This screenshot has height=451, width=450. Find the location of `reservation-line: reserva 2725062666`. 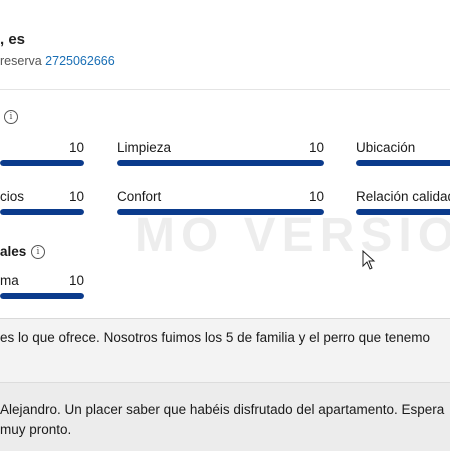

reservation-line: reserva 2725062666 is located at coordinates (57, 61).